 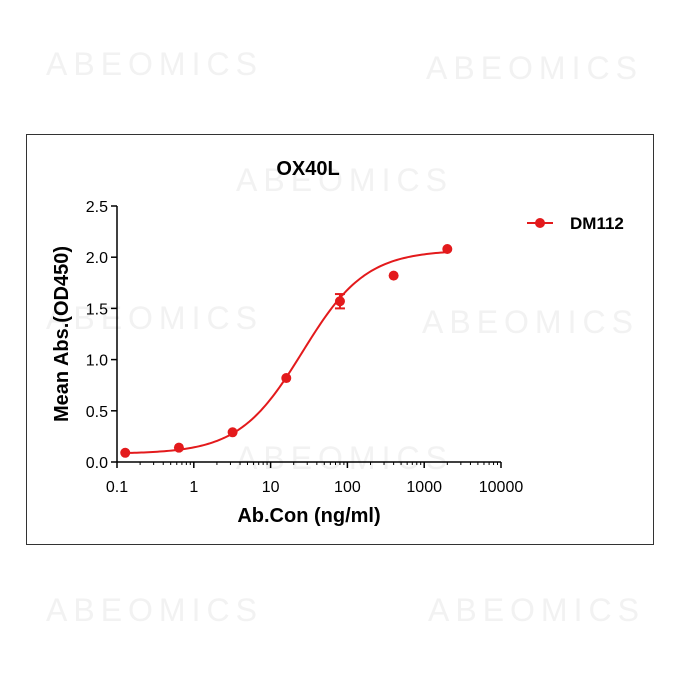 I want to click on x-axis: 0.1 1 10 100 1000 10000, so click(x=315, y=478).